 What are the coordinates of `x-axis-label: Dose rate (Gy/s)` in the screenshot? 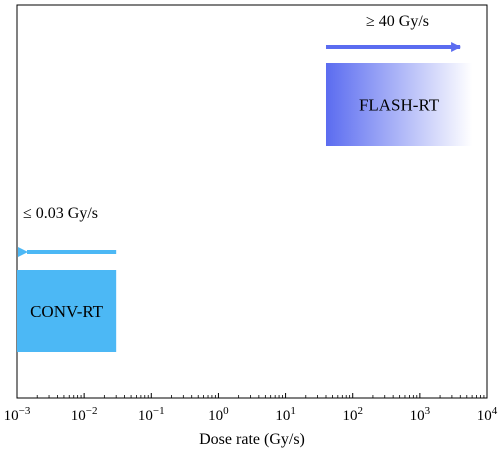 It's located at (252, 439).